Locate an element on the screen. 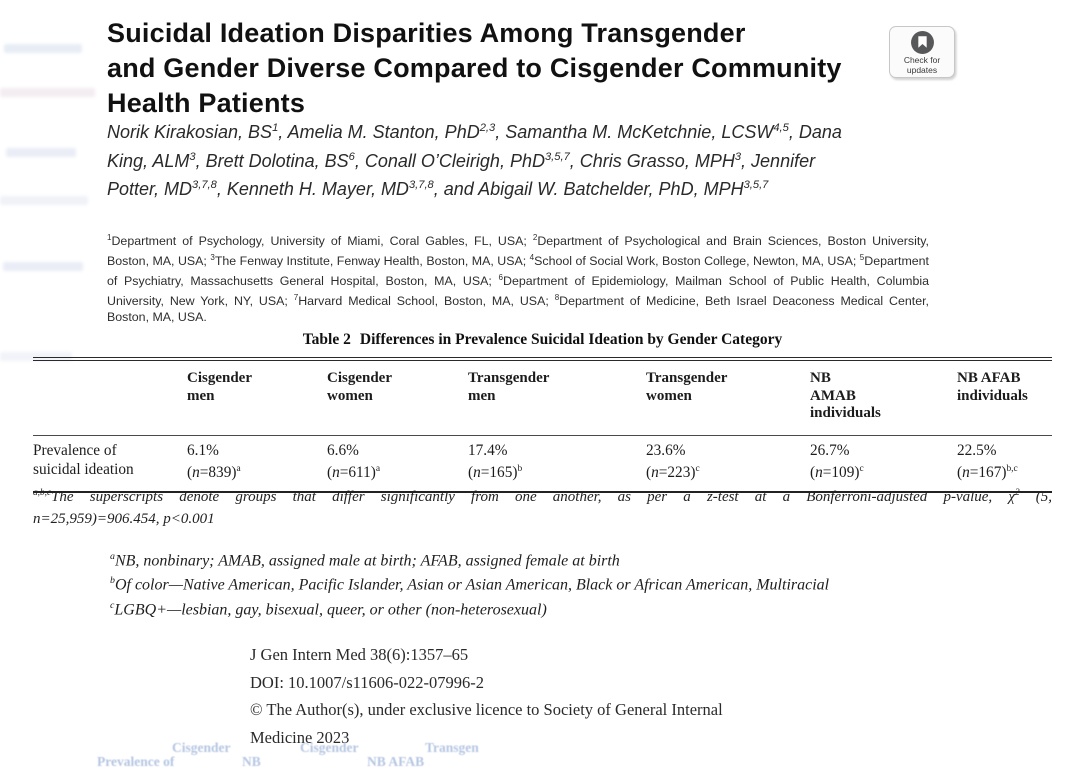  column-header: Cisgender men is located at coordinates (257, 398).